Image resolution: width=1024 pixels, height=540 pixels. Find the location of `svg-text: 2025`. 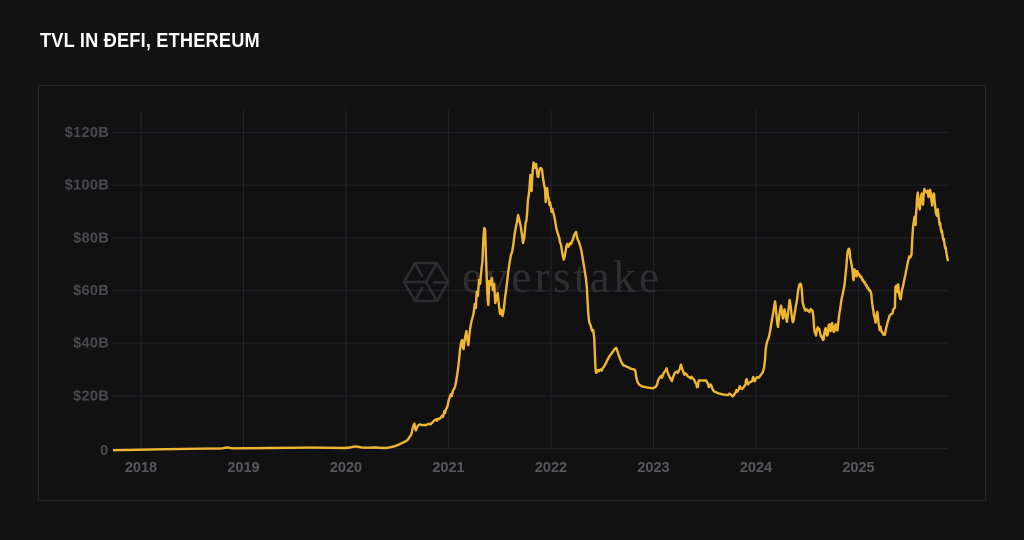

svg-text: 2025 is located at coordinates (858, 468).